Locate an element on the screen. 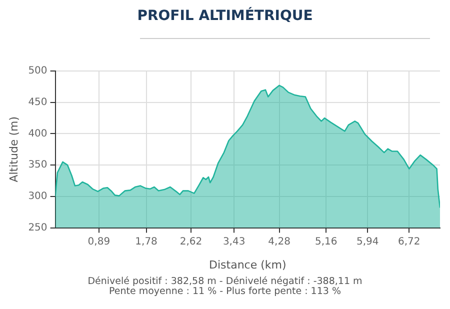 The height and width of the screenshot is (309, 450). y-axis-title: Altitude (m) is located at coordinates (13, 149).